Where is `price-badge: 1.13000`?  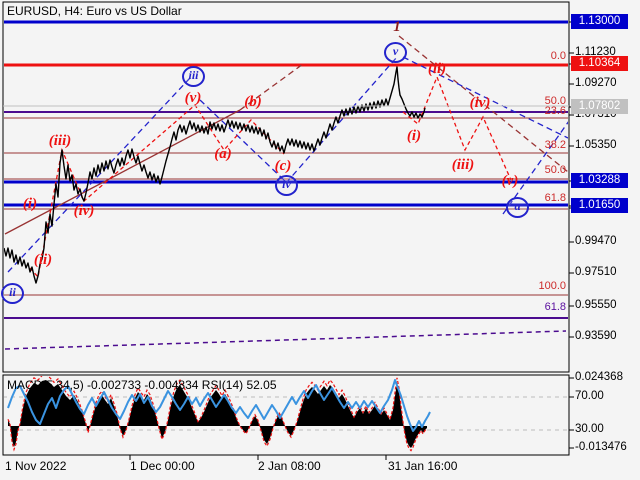
price-badge: 1.13000 is located at coordinates (599, 21).